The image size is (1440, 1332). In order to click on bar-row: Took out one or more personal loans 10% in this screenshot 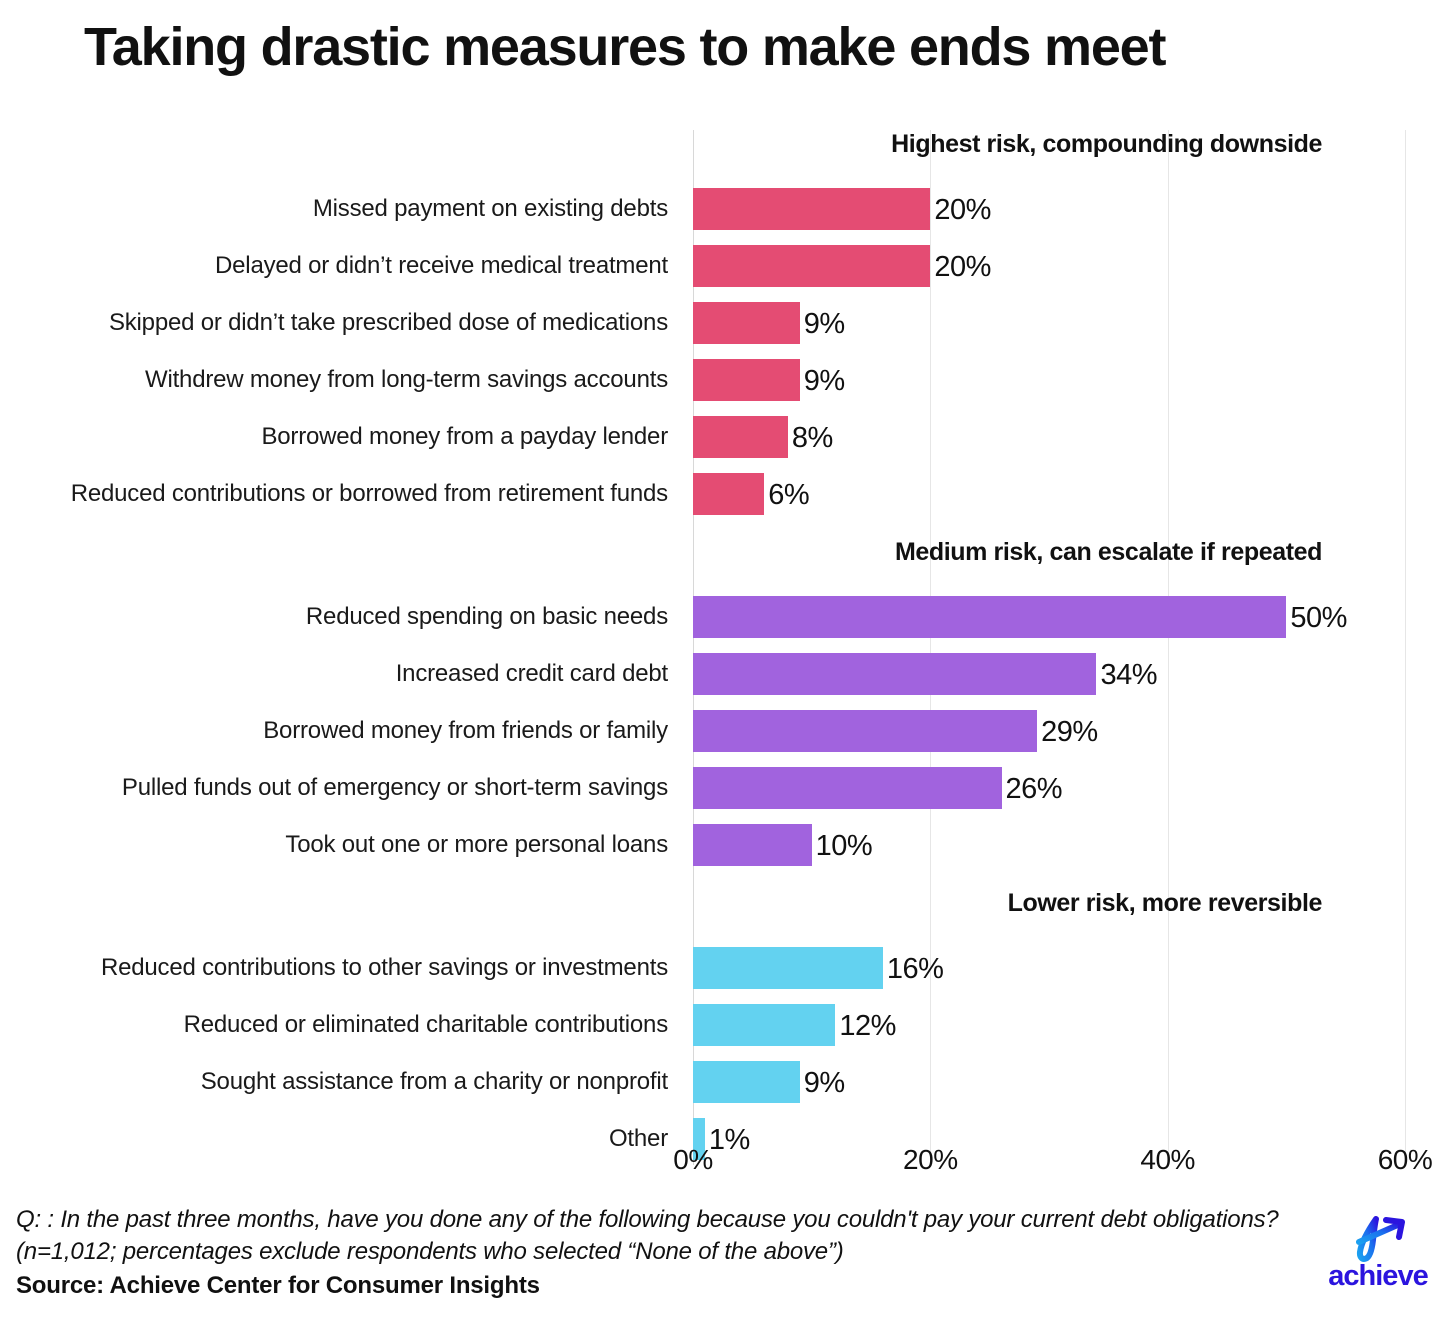, I will do `click(720, 845)`.